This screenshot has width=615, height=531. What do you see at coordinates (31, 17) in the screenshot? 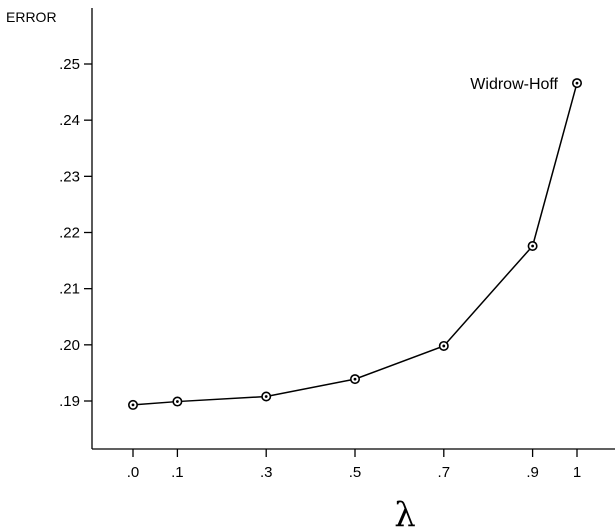
I see `y-axis-label: ERROR` at bounding box center [31, 17].